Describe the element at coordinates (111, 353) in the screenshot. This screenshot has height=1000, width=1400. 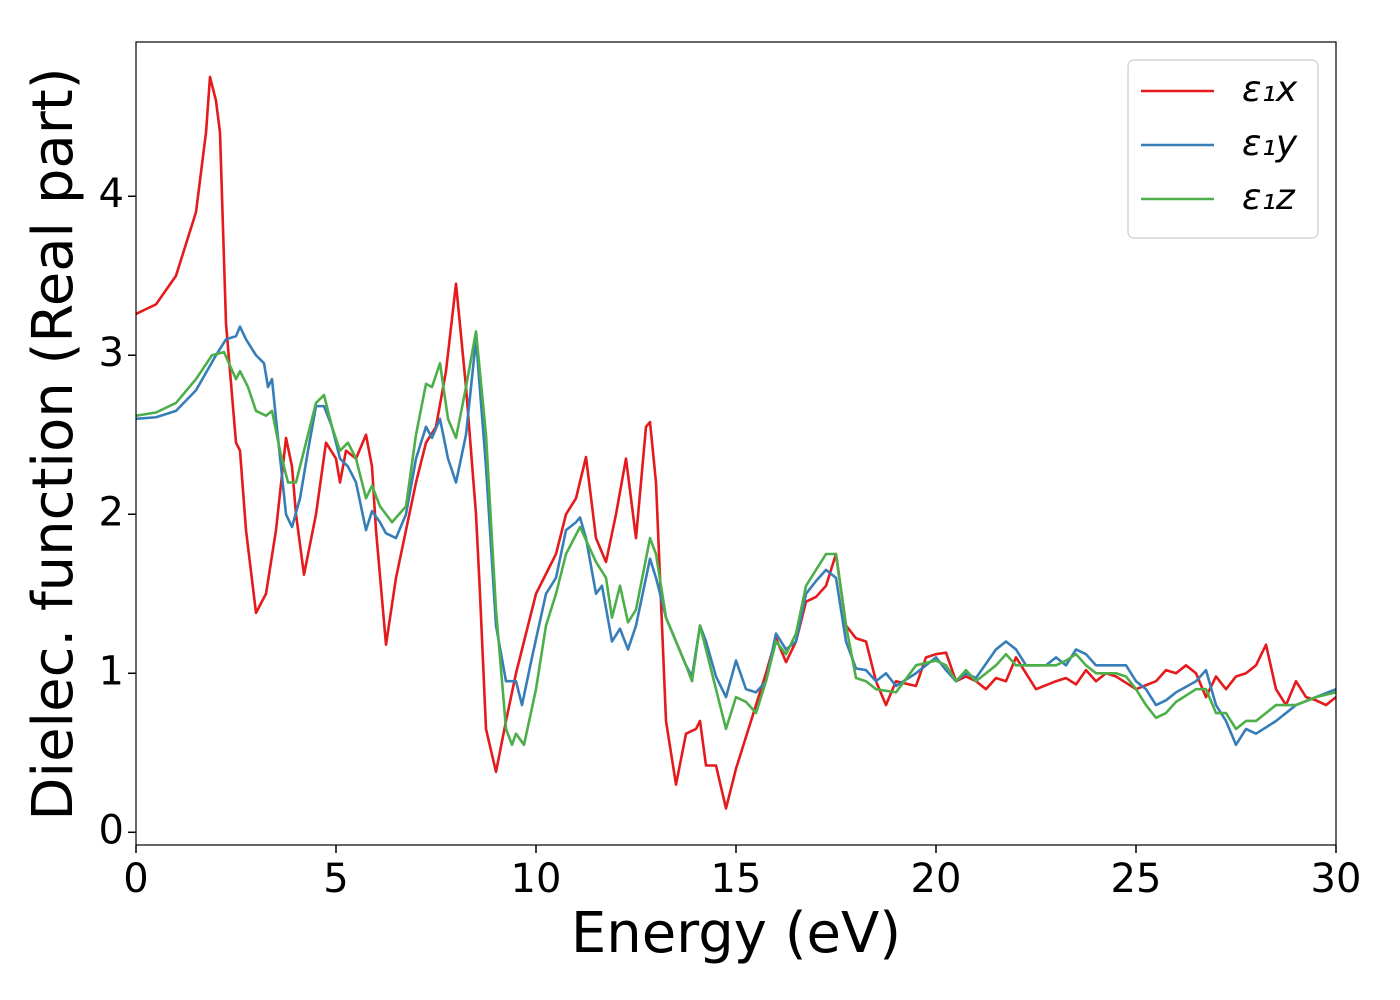
I see `y-tick-label: 3` at that location.